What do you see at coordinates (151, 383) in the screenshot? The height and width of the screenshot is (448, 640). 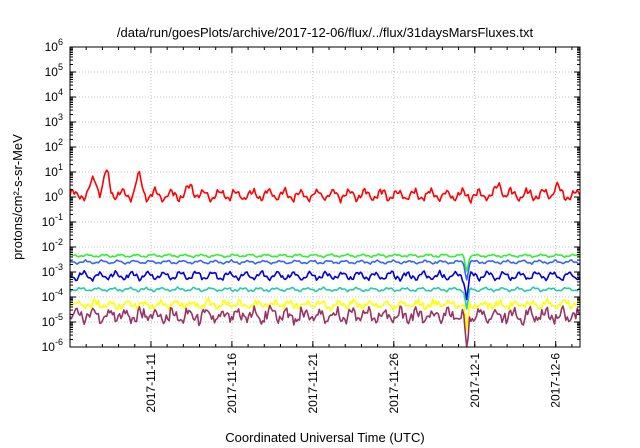 I see `x-tick-label: 2017-11-11` at bounding box center [151, 383].